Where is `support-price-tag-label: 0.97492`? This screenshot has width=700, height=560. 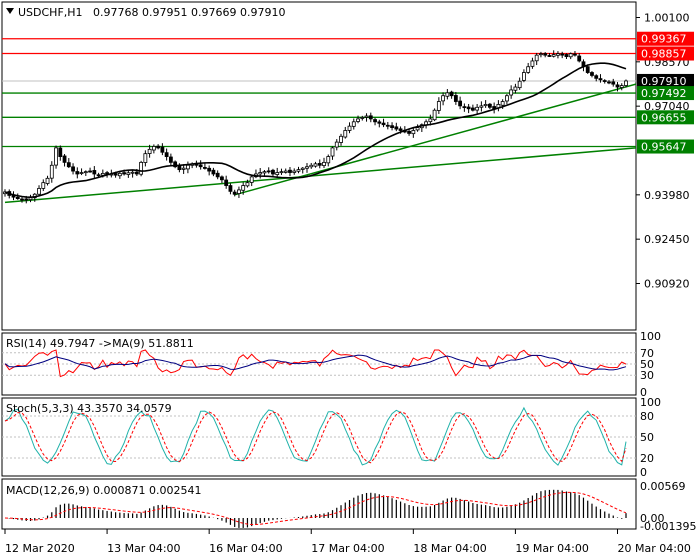
support-price-tag-label: 0.97492 is located at coordinates (664, 93).